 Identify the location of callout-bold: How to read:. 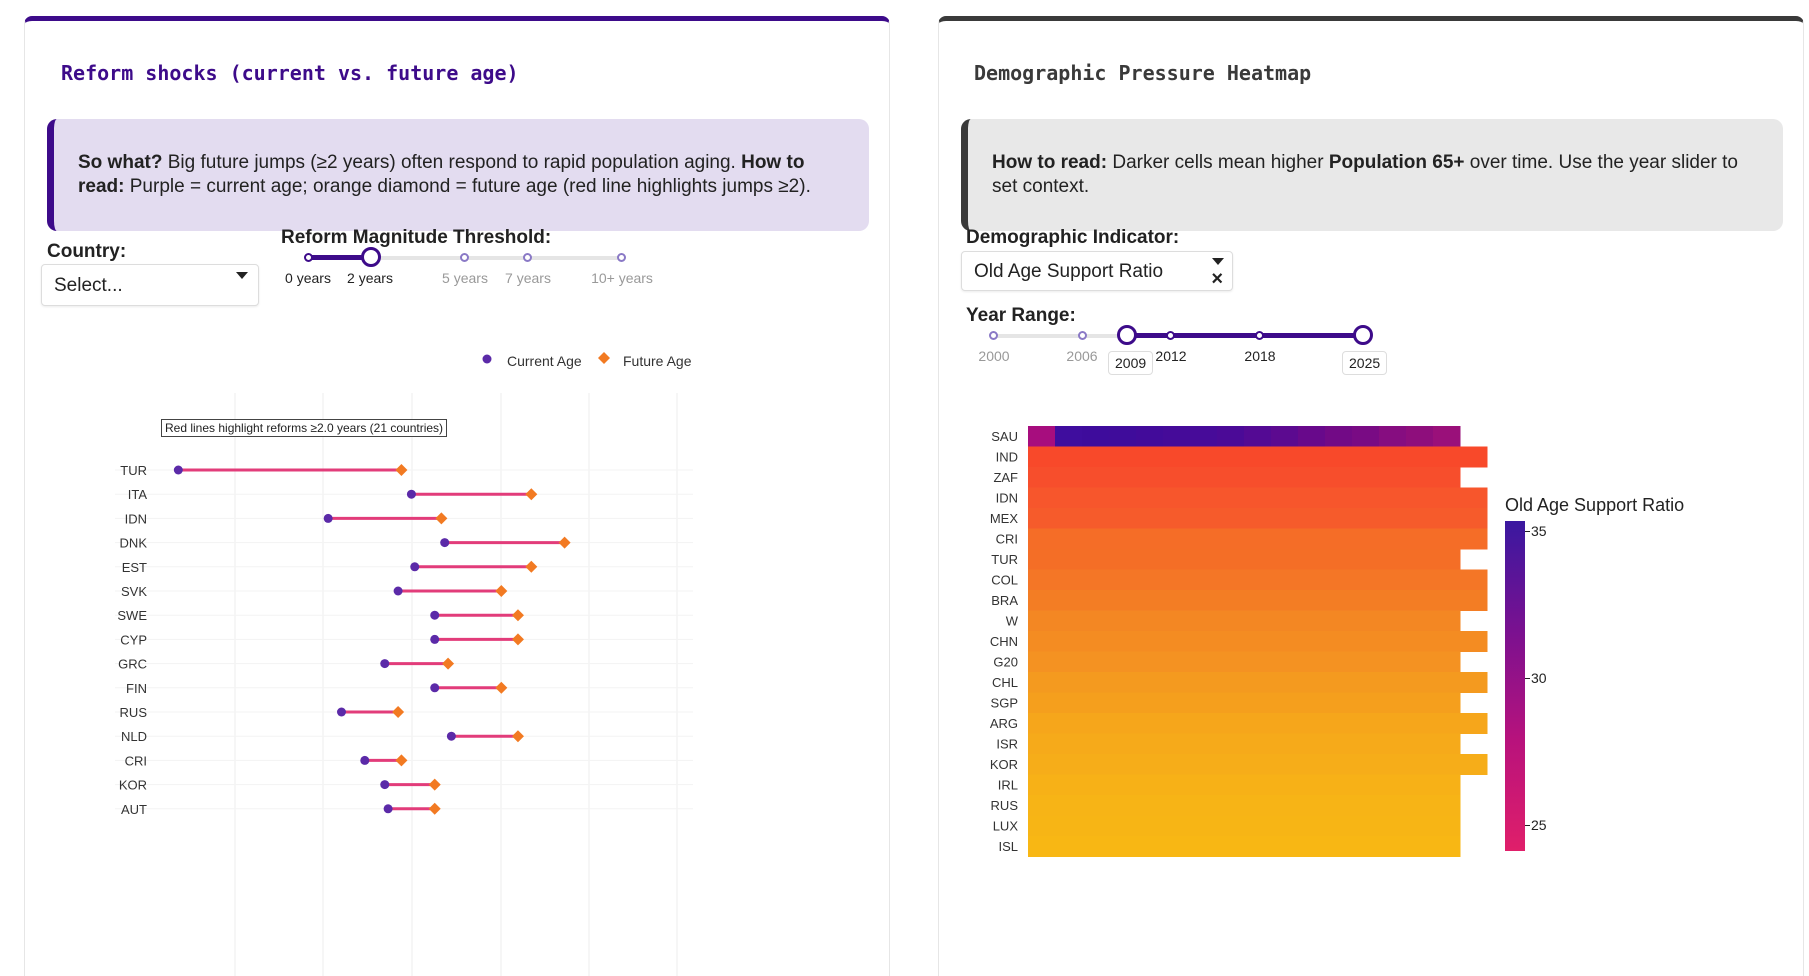
(1050, 162).